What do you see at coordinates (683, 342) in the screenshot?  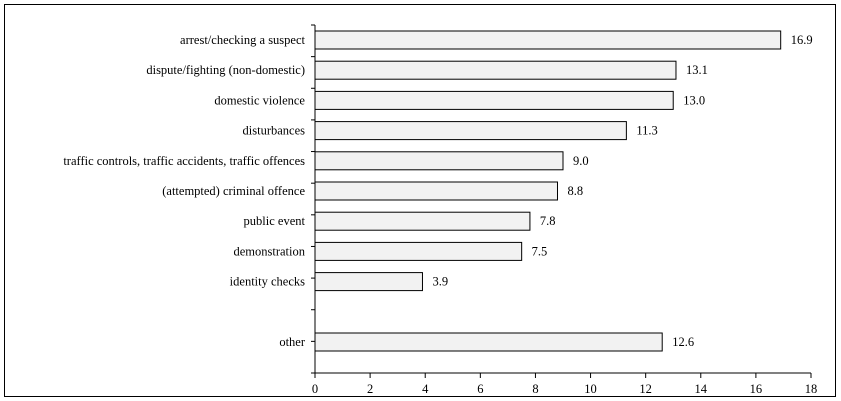 I see `data-label: 12.6` at bounding box center [683, 342].